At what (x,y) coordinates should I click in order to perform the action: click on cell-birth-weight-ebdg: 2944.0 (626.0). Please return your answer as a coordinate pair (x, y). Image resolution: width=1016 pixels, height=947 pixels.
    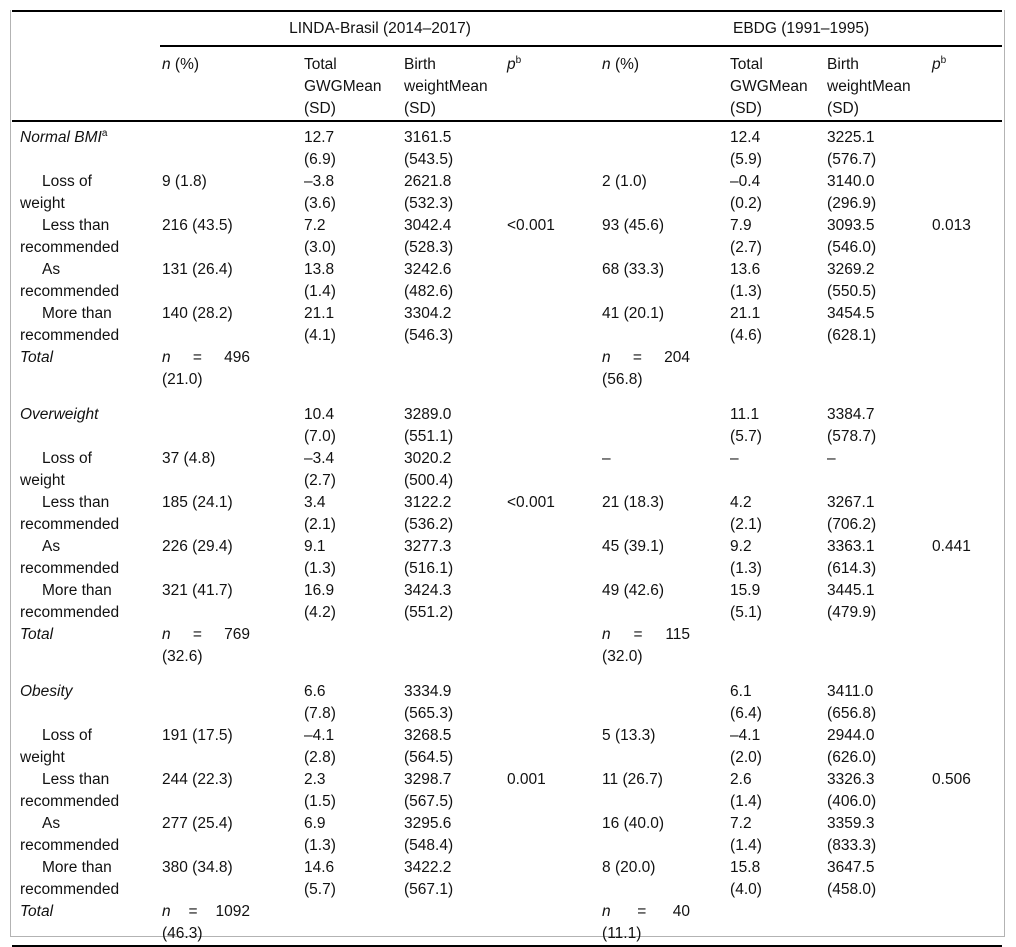
    Looking at the image, I should click on (877, 747).